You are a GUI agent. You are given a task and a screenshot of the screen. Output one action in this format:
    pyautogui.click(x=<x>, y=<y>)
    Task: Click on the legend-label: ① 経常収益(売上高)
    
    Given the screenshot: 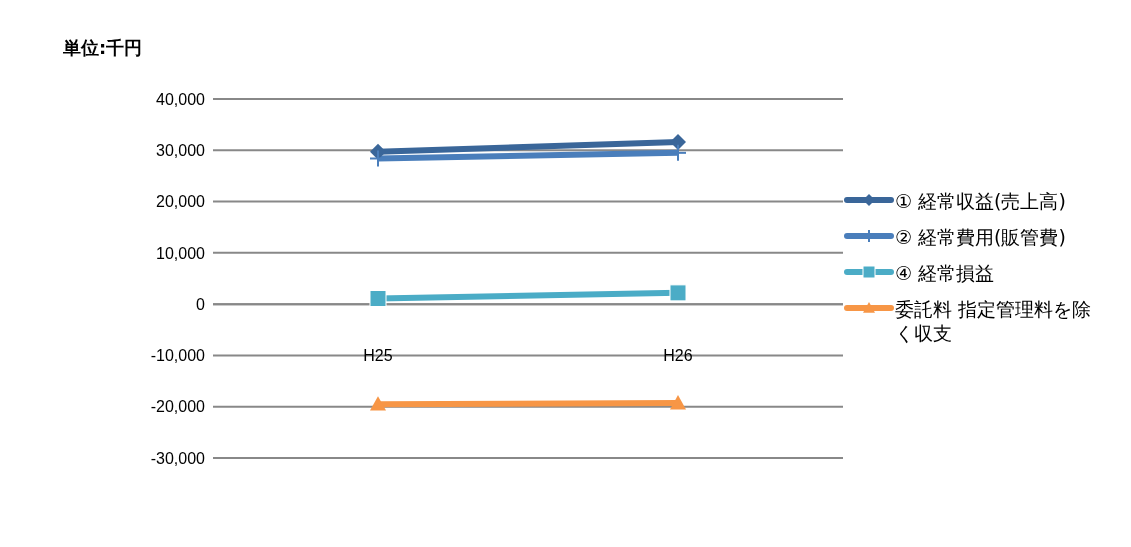 What is the action you would take?
    pyautogui.click(x=980, y=201)
    